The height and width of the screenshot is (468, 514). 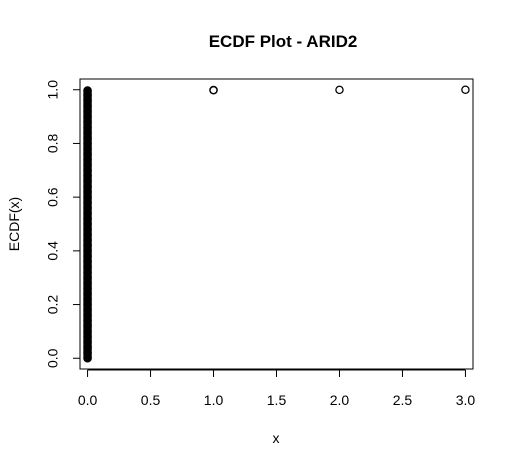 I want to click on y-tick-label: 0.2, so click(x=53, y=305).